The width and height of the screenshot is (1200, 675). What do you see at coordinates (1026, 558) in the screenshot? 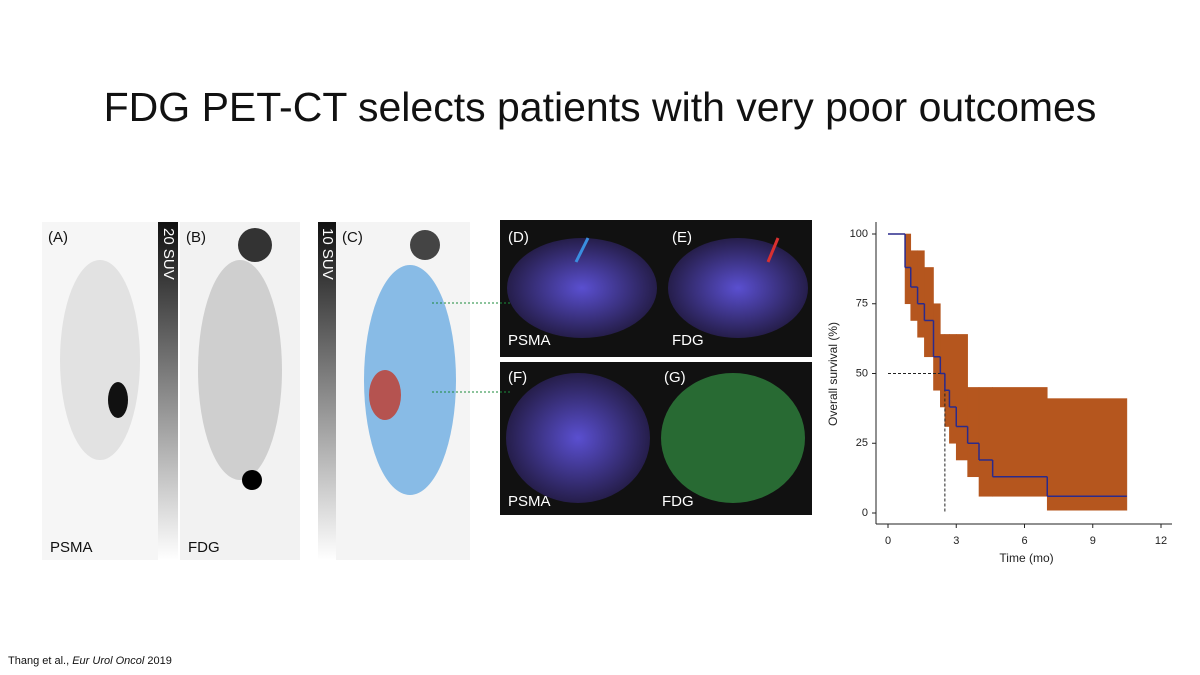
I see `x-axis-label: Time (mo)` at bounding box center [1026, 558].